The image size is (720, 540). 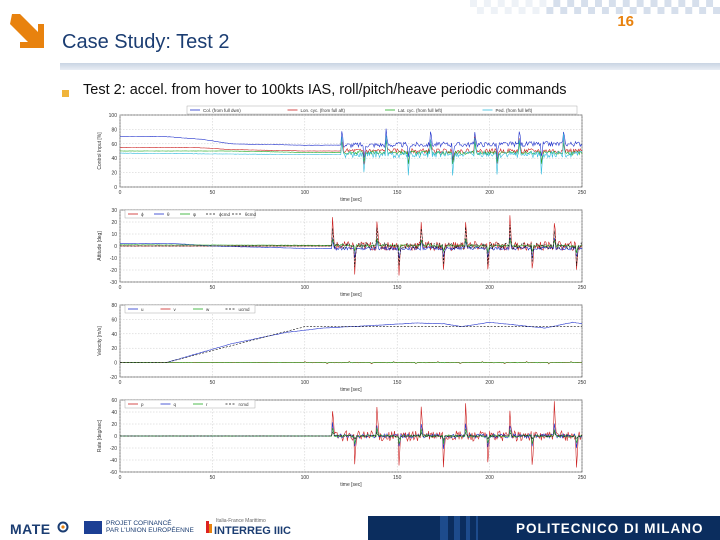 I want to click on legend-label: rcmd, so click(x=244, y=404).